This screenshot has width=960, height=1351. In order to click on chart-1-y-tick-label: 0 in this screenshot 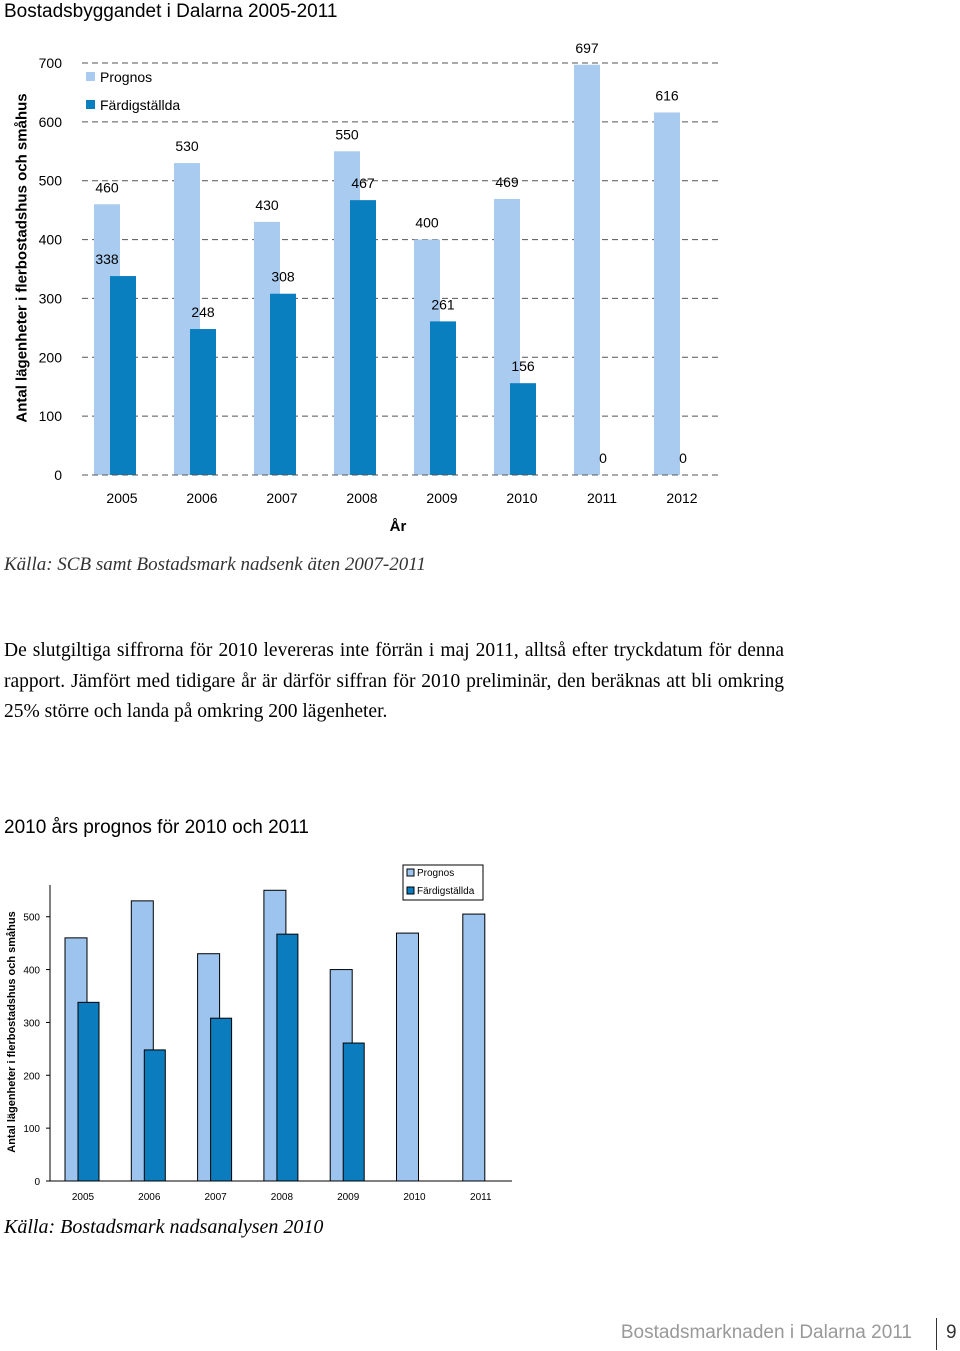, I will do `click(58, 475)`.